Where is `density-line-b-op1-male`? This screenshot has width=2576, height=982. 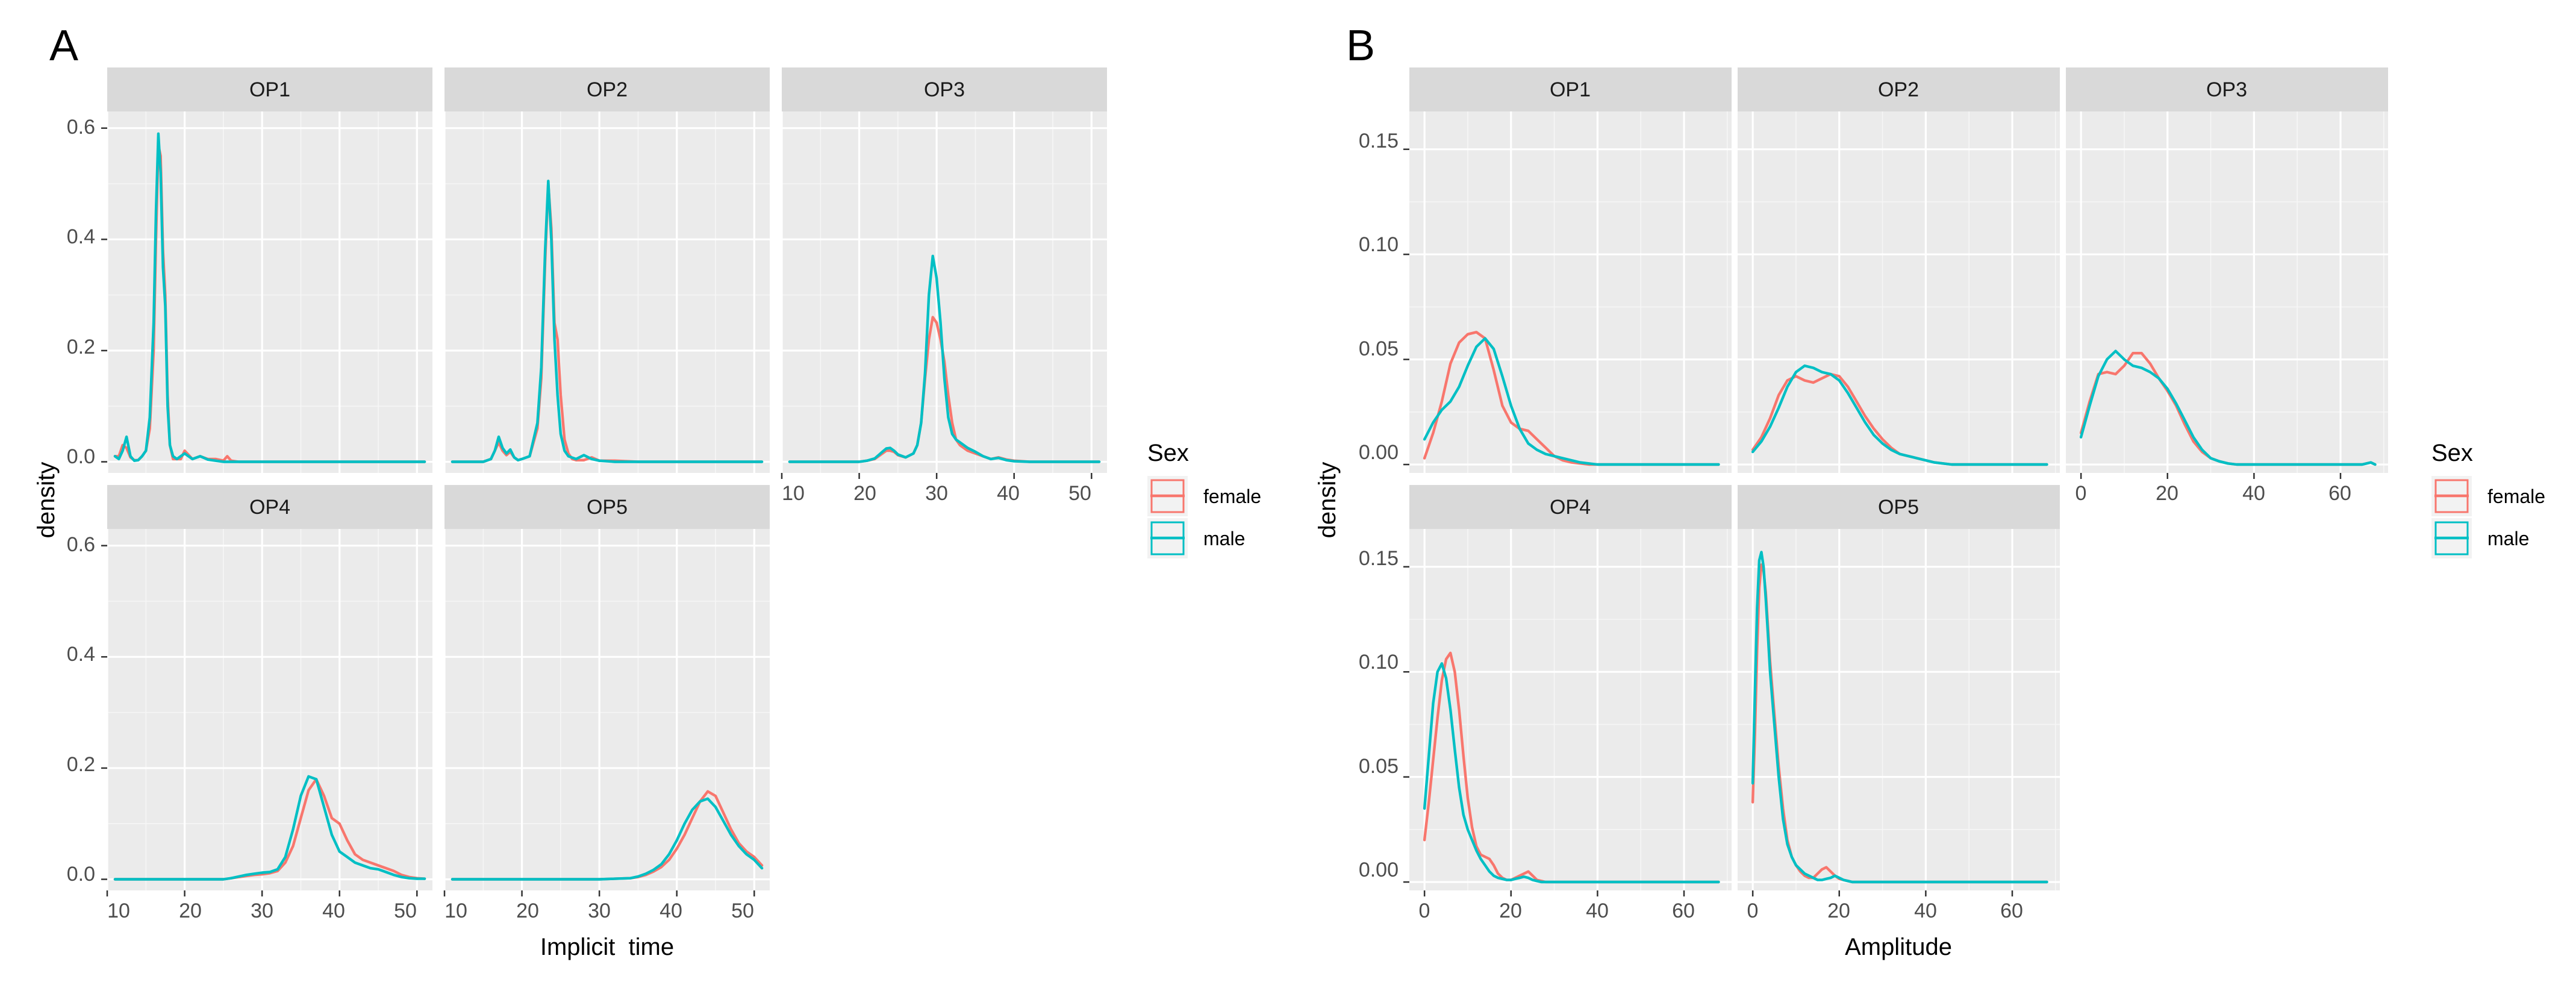 density-line-b-op1-male is located at coordinates (1571, 401).